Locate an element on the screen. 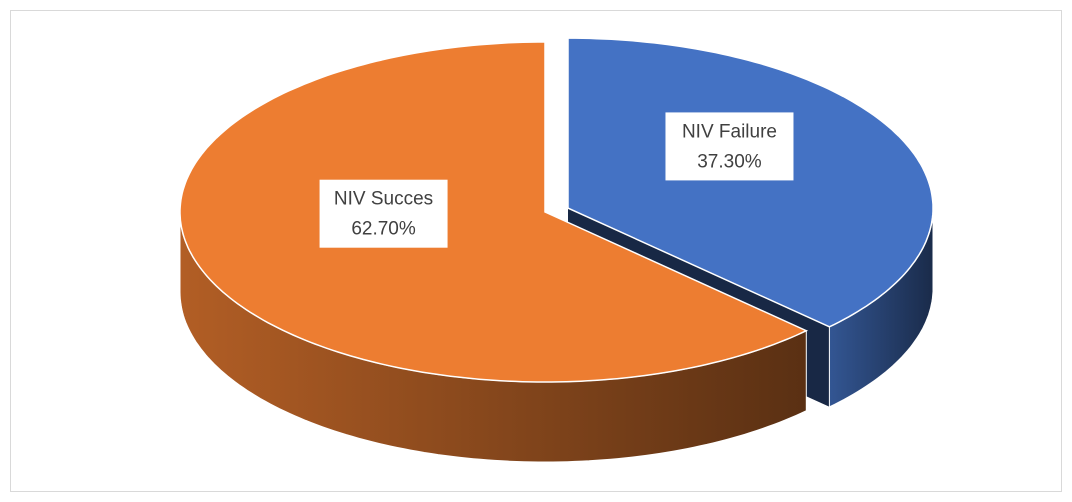 This screenshot has width=1072, height=502. data-label-category: NIV Failure is located at coordinates (729, 131).